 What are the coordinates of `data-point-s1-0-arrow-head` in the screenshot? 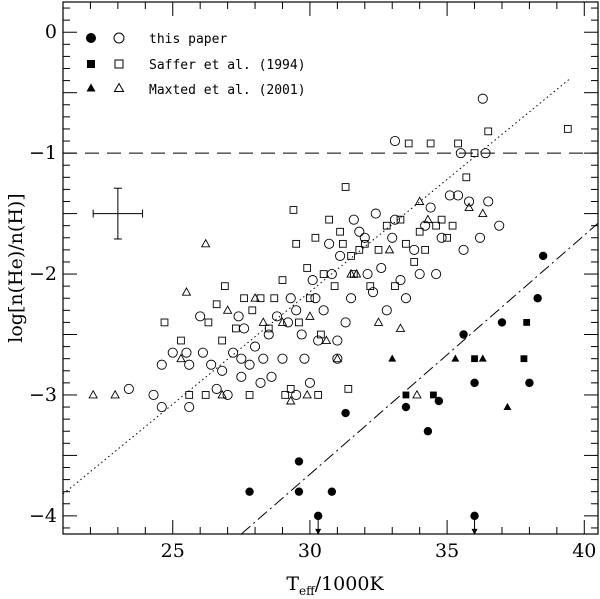 It's located at (318, 531).